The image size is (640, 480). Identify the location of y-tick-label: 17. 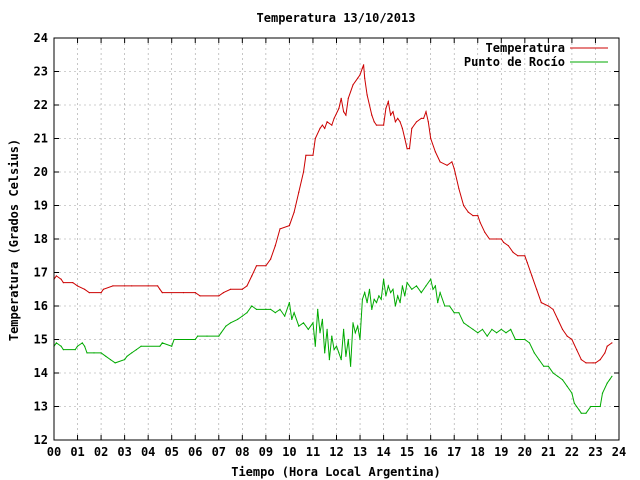
(41, 273).